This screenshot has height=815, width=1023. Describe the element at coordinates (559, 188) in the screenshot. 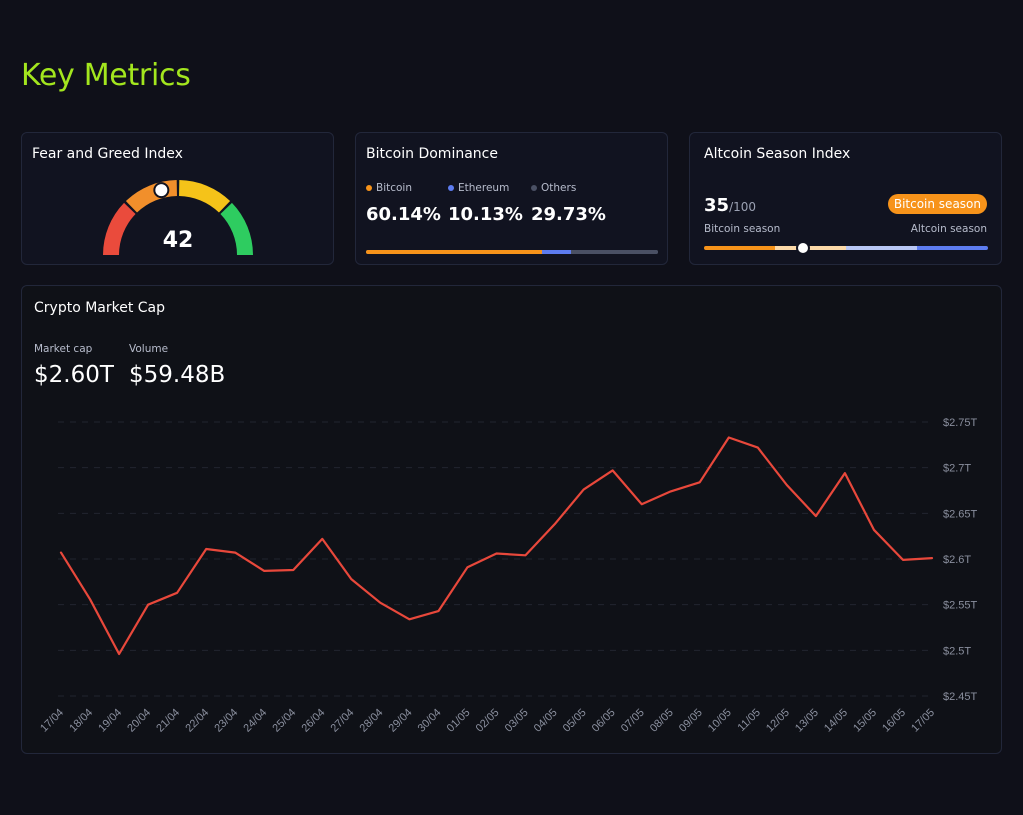

I see `legend-label-others: Others` at that location.